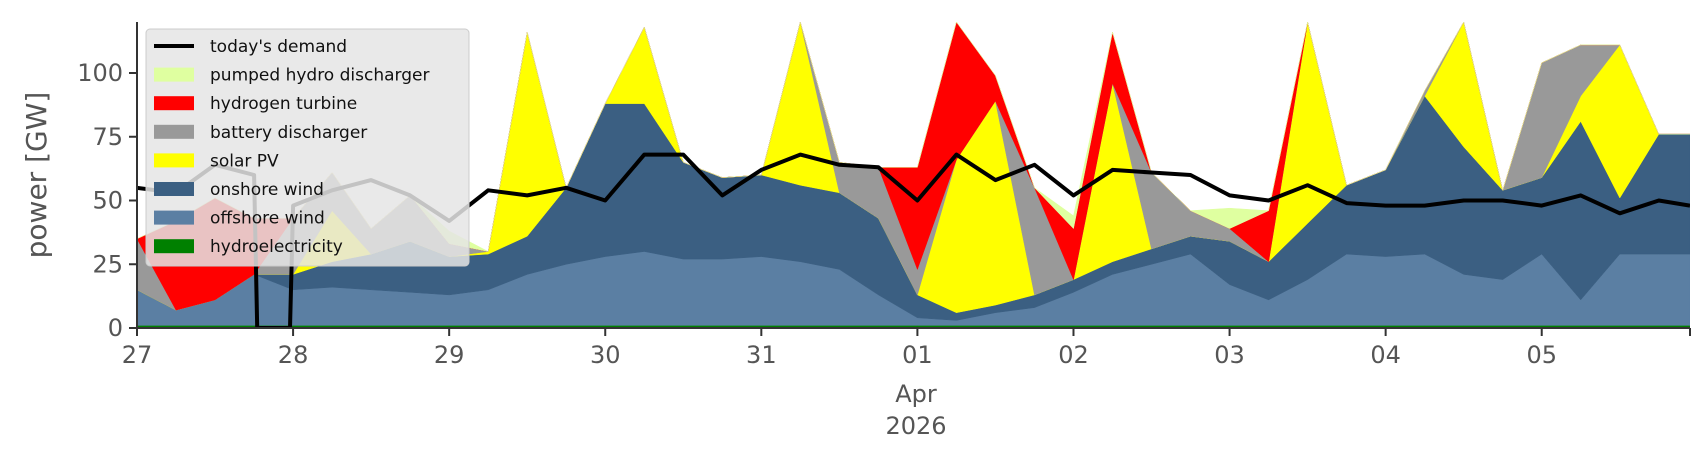 The height and width of the screenshot is (464, 1706). Describe the element at coordinates (1229, 355) in the screenshot. I see `x-tick-label: 03` at that location.